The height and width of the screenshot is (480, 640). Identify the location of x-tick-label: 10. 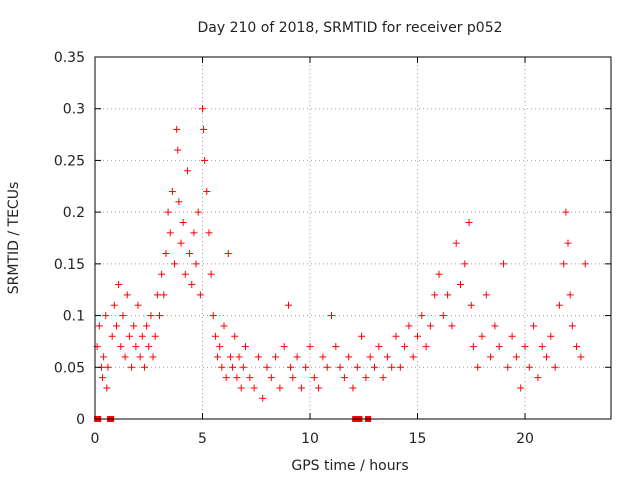
(310, 439).